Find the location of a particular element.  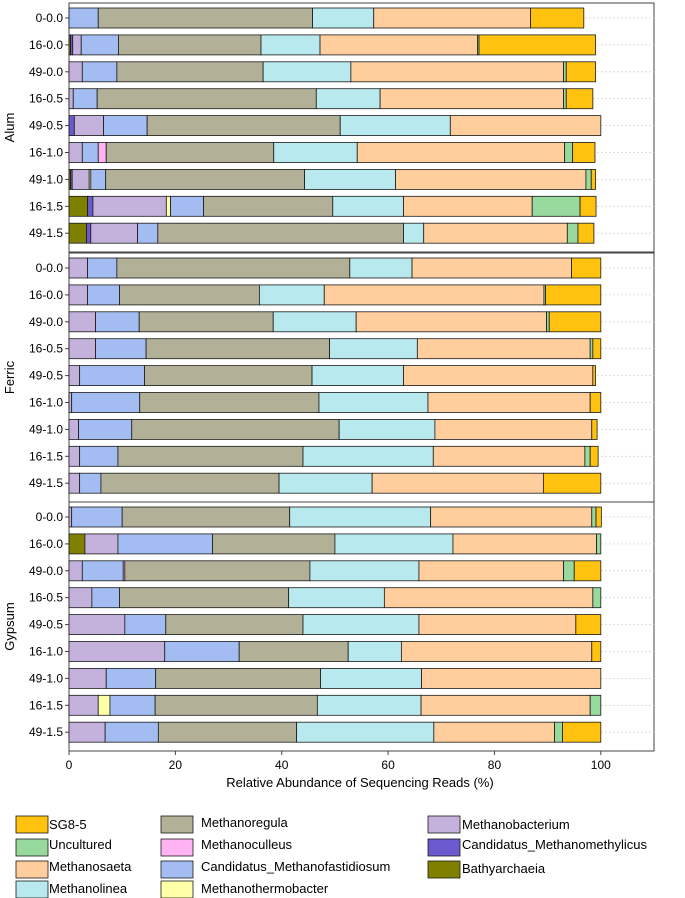

legend-item: Bathyarchaeia is located at coordinates (486, 869).